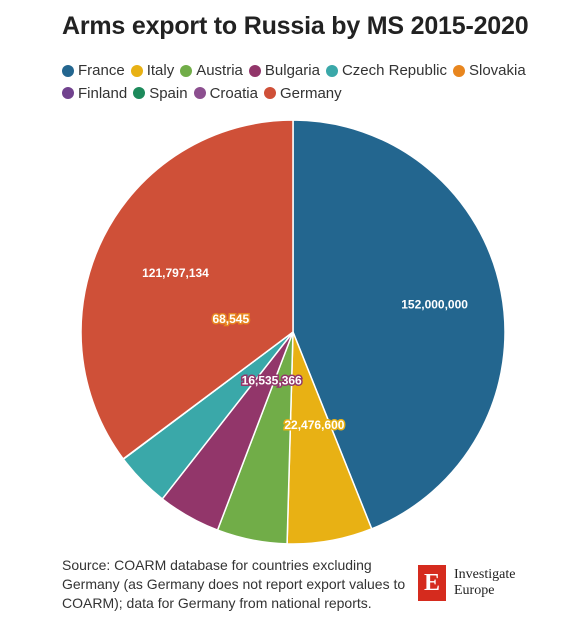  I want to click on logo-mark: E, so click(432, 583).